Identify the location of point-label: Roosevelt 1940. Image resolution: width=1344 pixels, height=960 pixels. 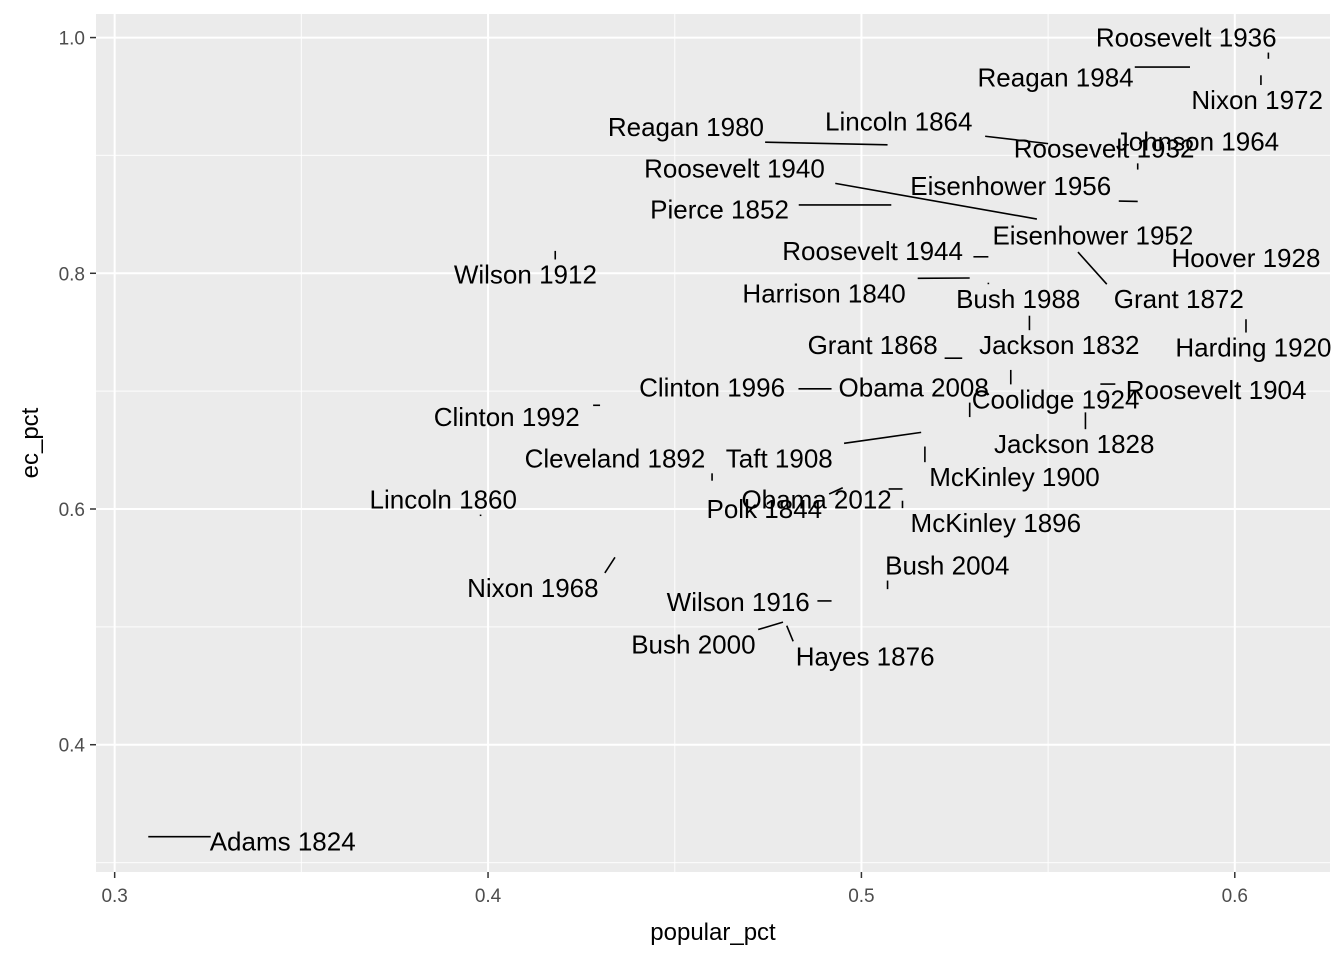
(734, 168).